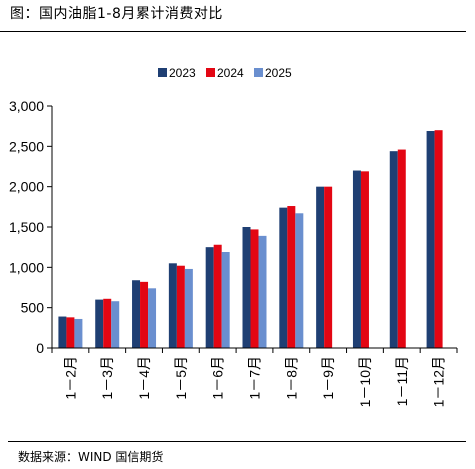  Describe the element at coordinates (291, 378) in the screenshot. I see `x-tick-label: 1－8月` at that location.